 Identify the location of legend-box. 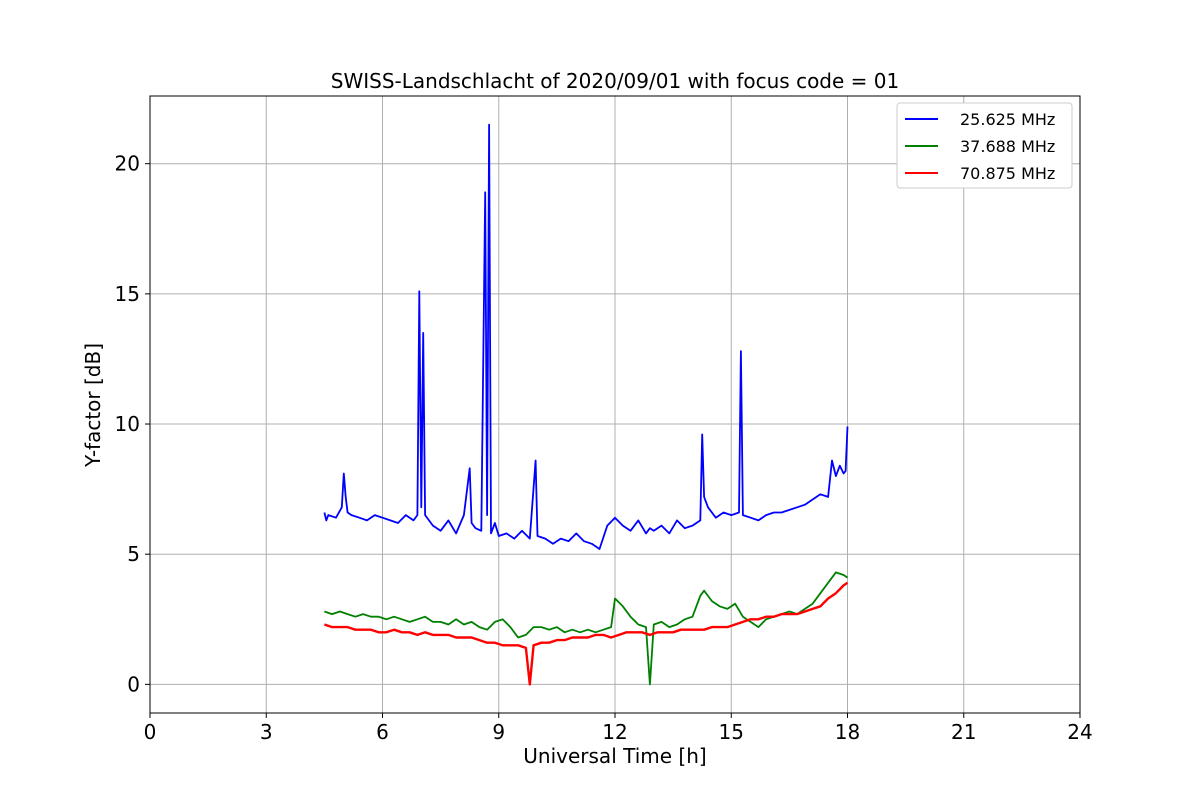
(984, 145).